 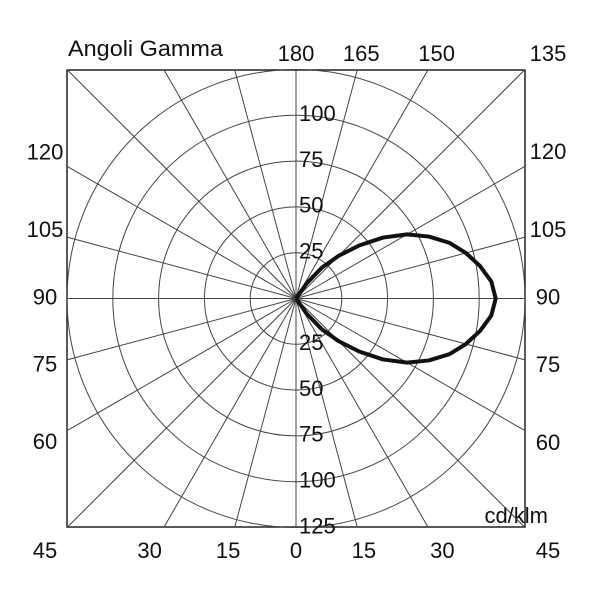 I want to click on angle-label: 135, so click(x=548, y=53).